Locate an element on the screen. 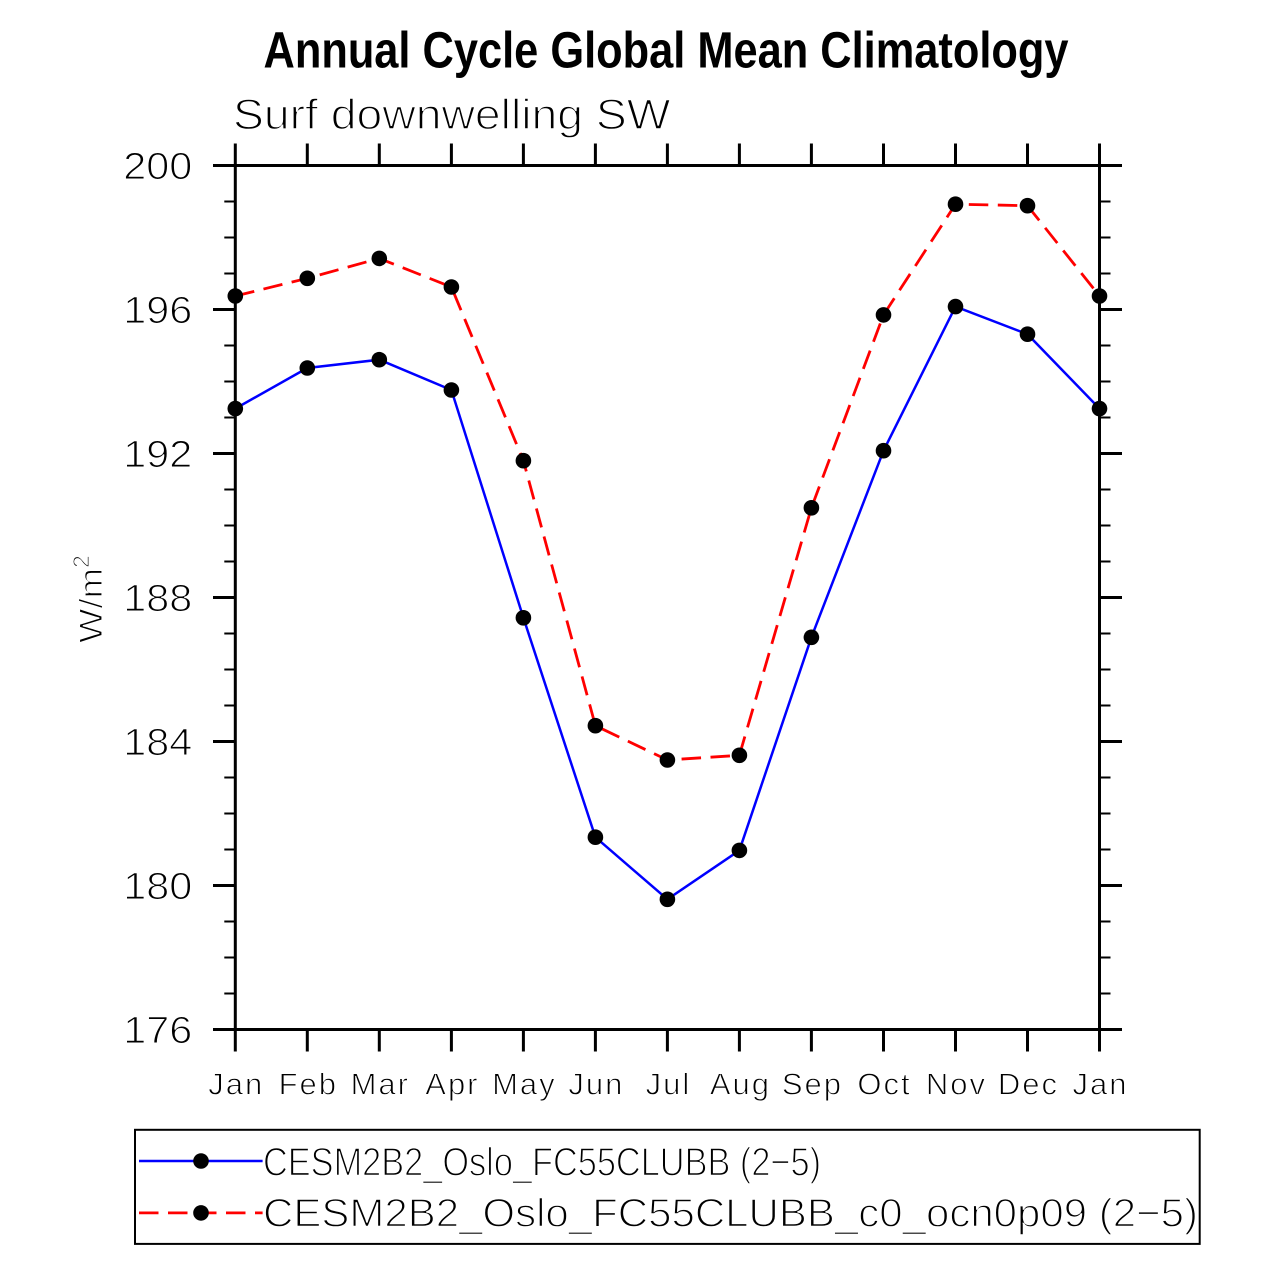 The height and width of the screenshot is (1275, 1275). svg-text: Sep is located at coordinates (812, 1084).